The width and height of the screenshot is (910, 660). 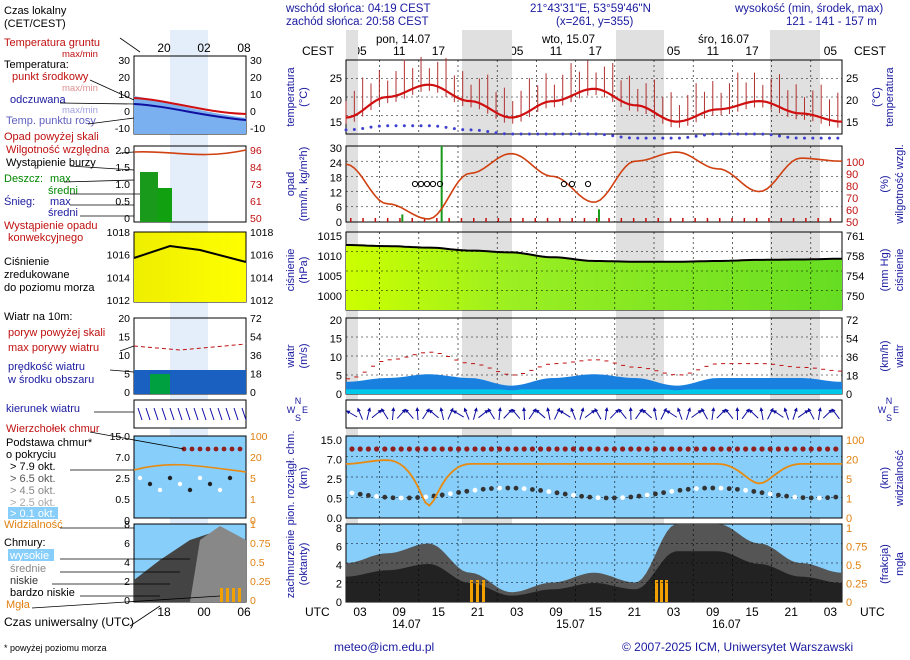 What do you see at coordinates (119, 256) in the screenshot?
I see `mini-pressure-tick: 1016` at bounding box center [119, 256].